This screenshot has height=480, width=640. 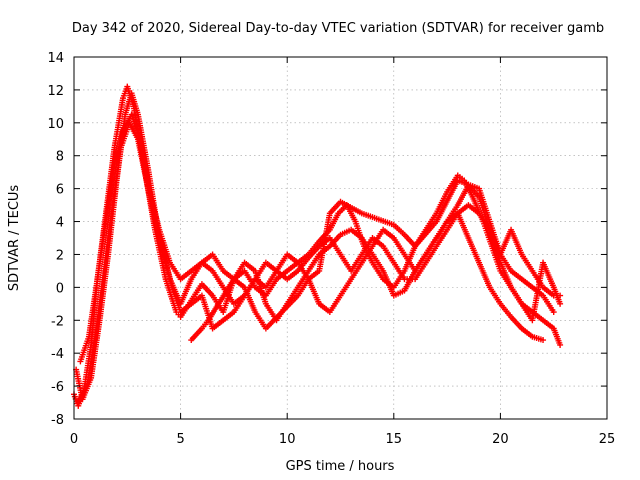 What do you see at coordinates (340, 466) in the screenshot?
I see `x-axis-label: GPS time / hours` at bounding box center [340, 466].